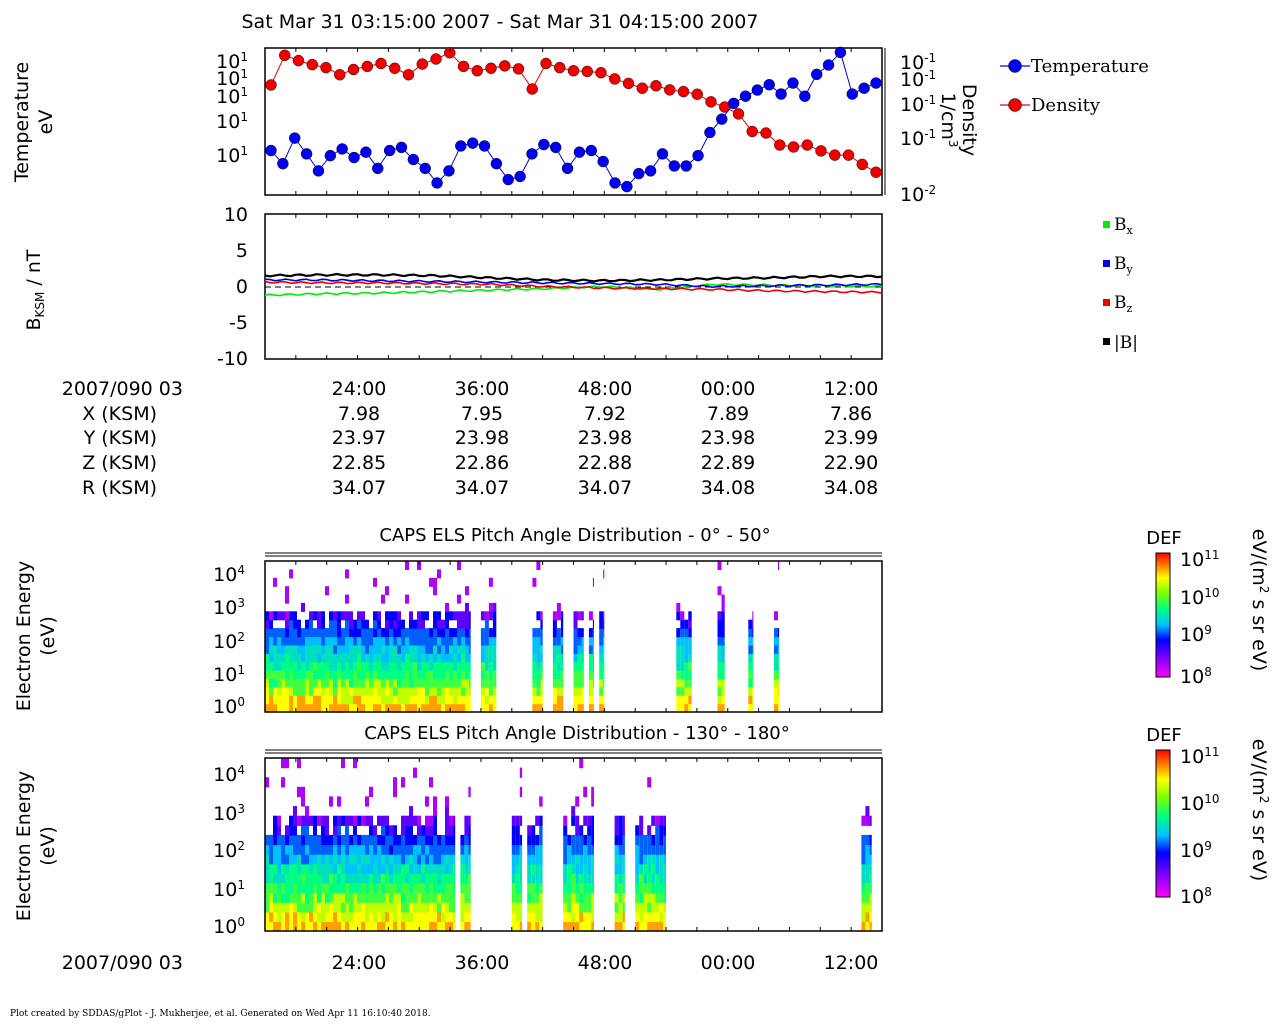 The height and width of the screenshot is (1024, 1280). Describe the element at coordinates (1199, 803) in the screenshot. I see `colorbar-tick: 1010` at that location.